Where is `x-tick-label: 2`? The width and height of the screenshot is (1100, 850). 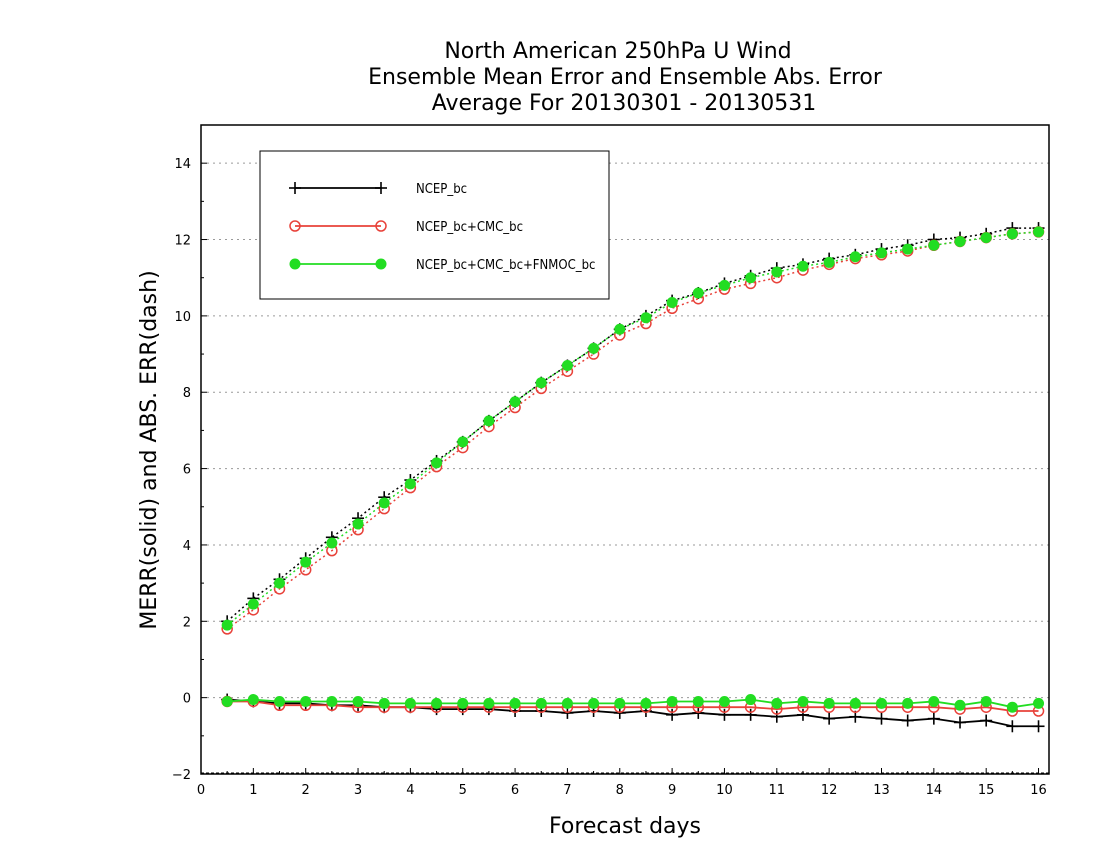 x-tick-label: 2 is located at coordinates (306, 790).